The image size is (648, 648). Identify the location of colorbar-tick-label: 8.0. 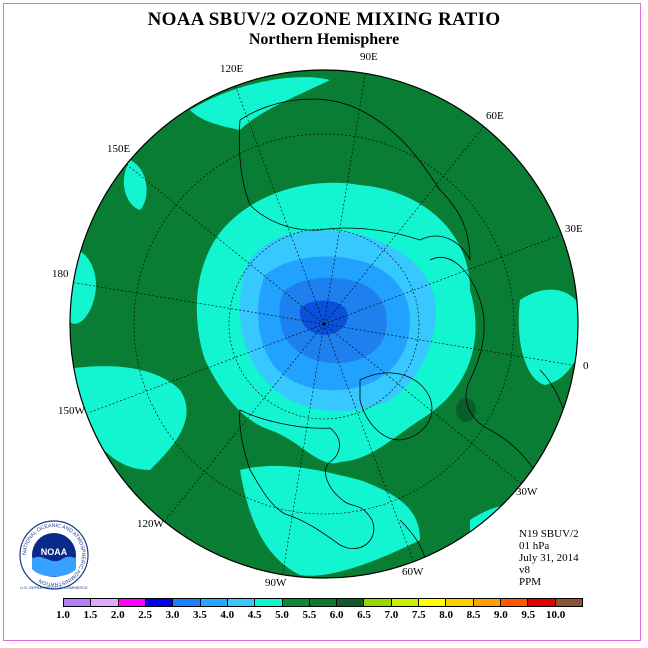
(446, 615).